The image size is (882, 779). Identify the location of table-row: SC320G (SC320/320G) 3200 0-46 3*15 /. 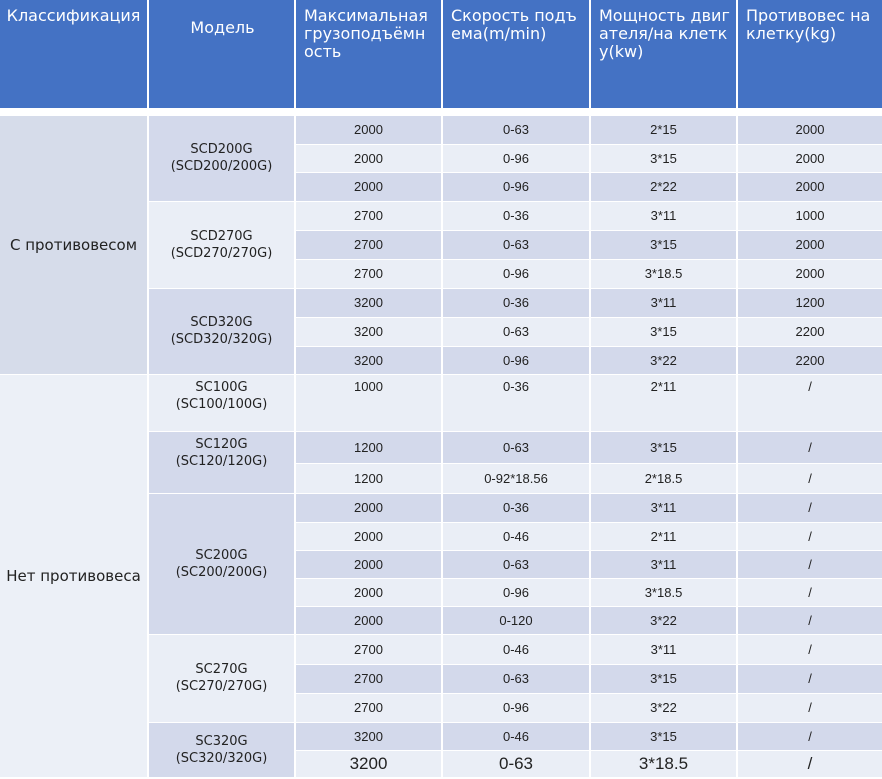
(441, 750).